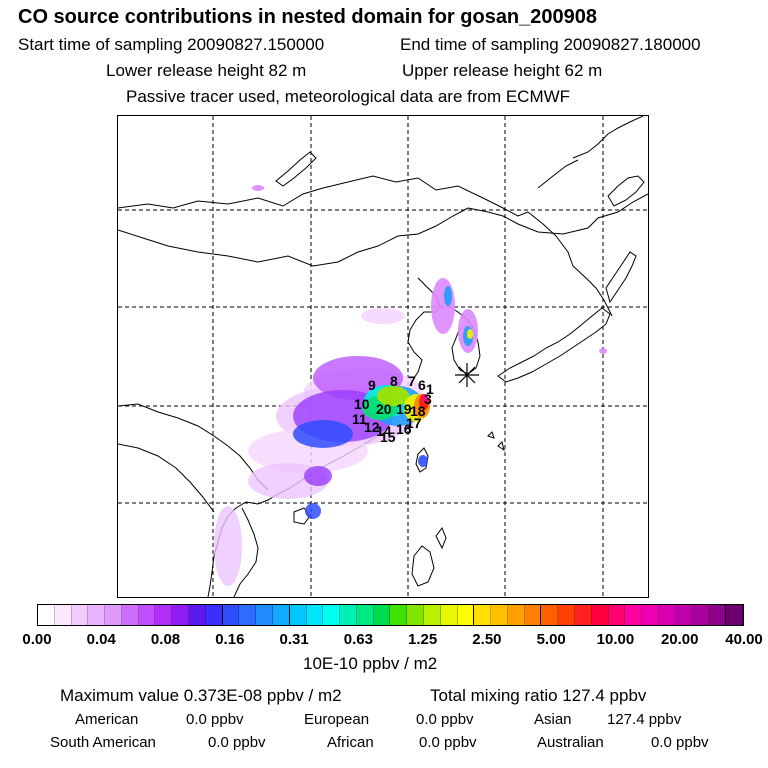 This screenshot has width=768, height=768. Describe the element at coordinates (404, 409) in the screenshot. I see `region-number: 19` at that location.